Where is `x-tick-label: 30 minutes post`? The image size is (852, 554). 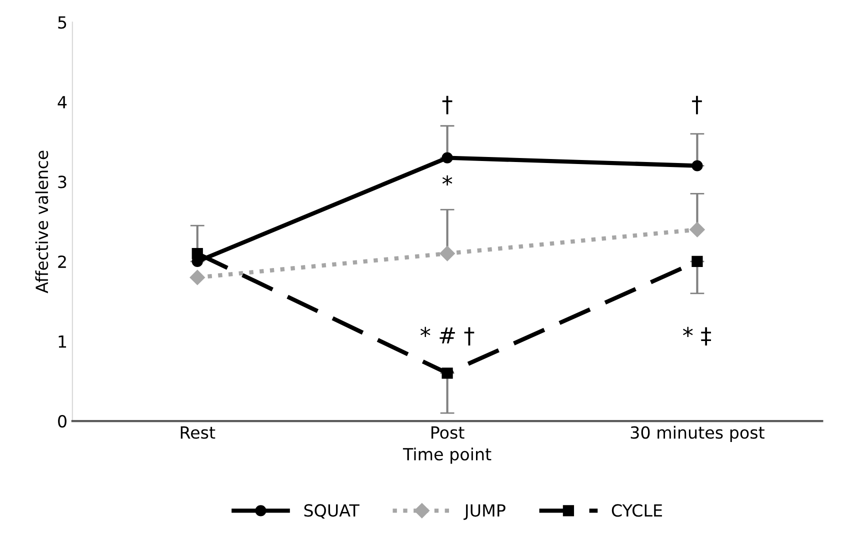
x-tick-label: 30 minutes post is located at coordinates (697, 434).